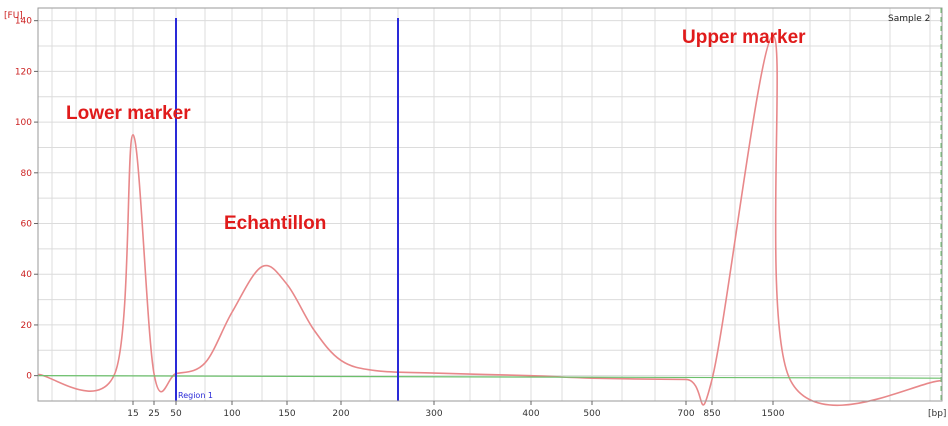  I want to click on y-tick-label: 20, so click(27, 326).